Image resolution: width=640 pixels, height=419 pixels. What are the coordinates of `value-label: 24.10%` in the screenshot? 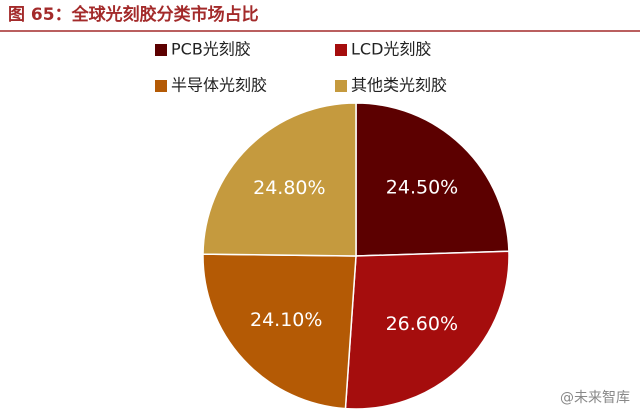 It's located at (286, 320).